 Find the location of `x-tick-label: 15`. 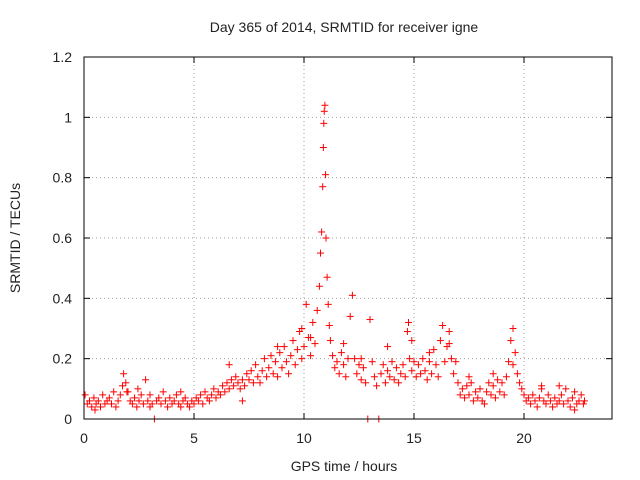

x-tick-label: 15 is located at coordinates (414, 438).